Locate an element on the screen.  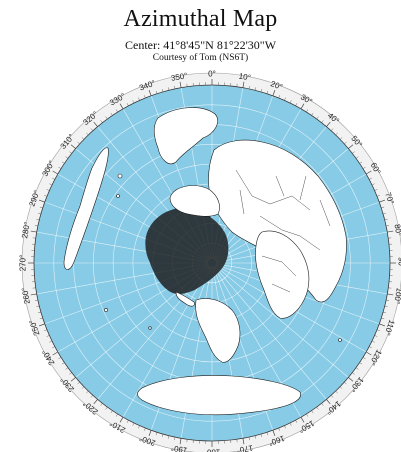
landmass-central-america is located at coordinates (185, 299).